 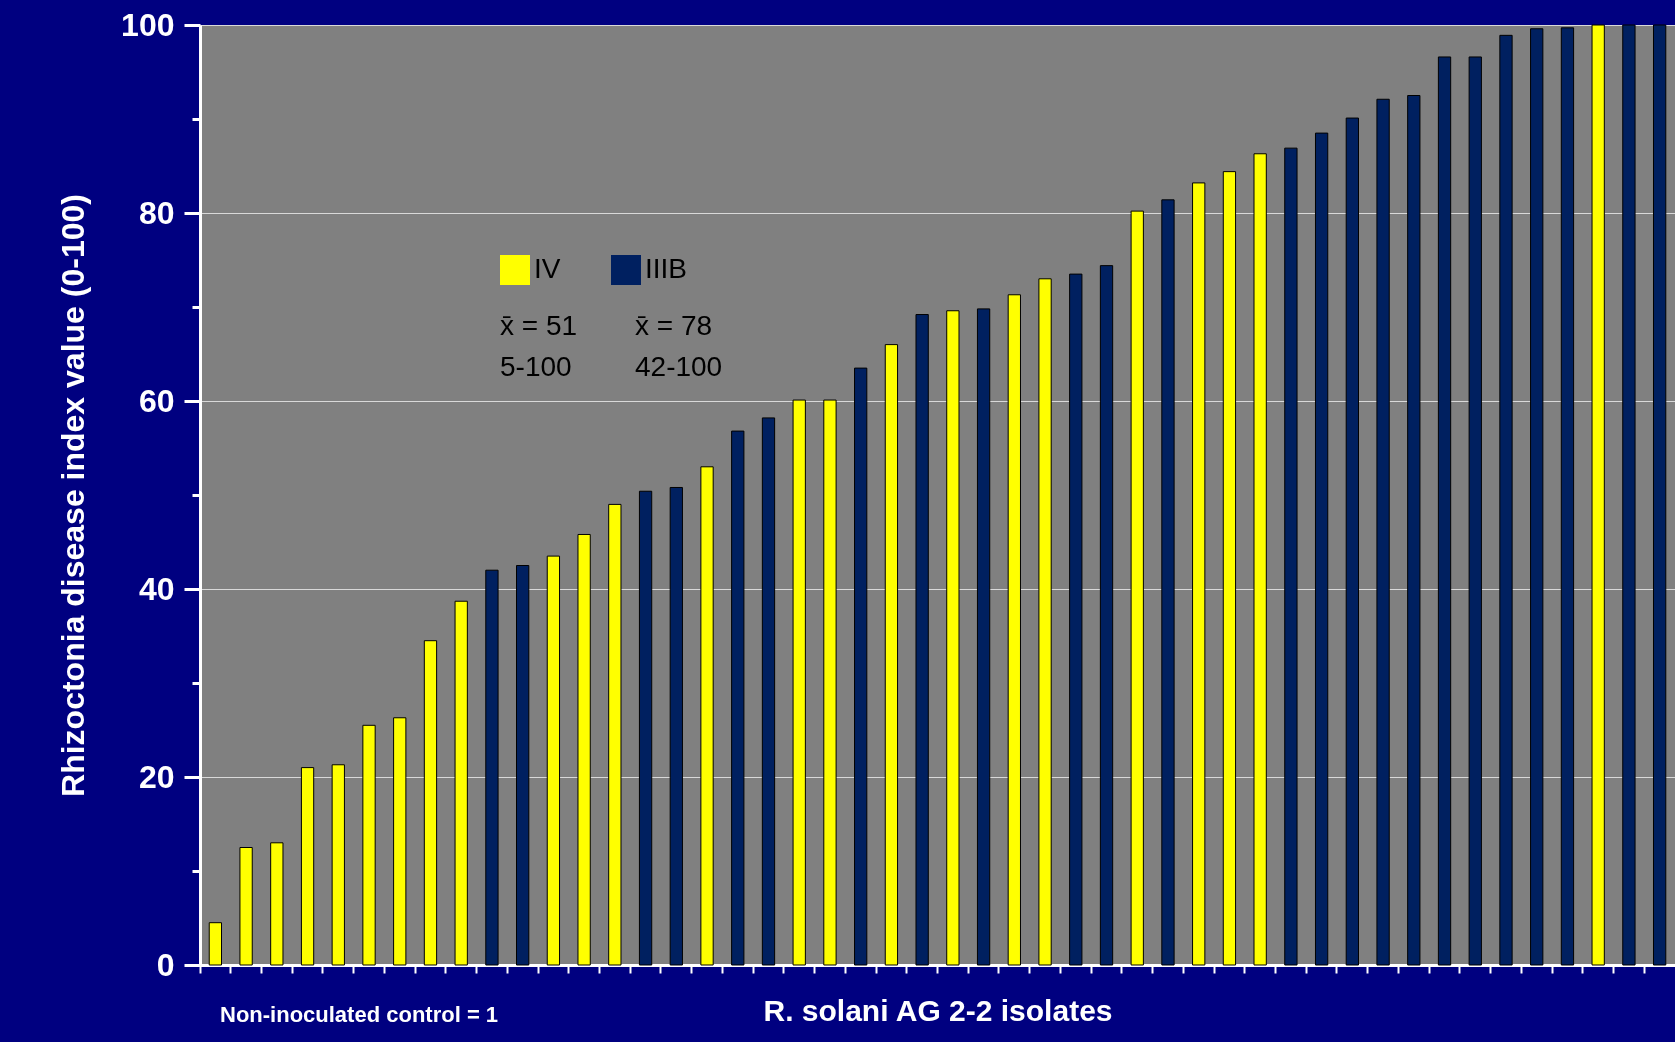 What do you see at coordinates (73, 495) in the screenshot?
I see `y-axis-title: Rhizoctonia disease index value (0-100)` at bounding box center [73, 495].